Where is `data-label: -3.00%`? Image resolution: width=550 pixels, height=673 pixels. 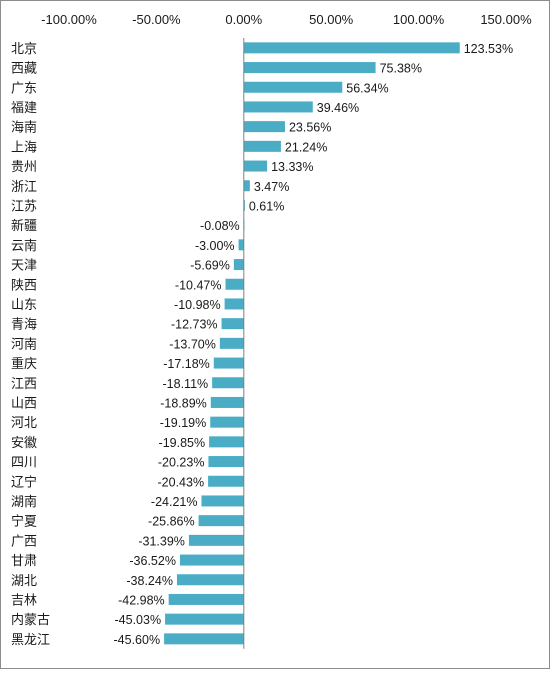 data-label: -3.00% is located at coordinates (215, 246).